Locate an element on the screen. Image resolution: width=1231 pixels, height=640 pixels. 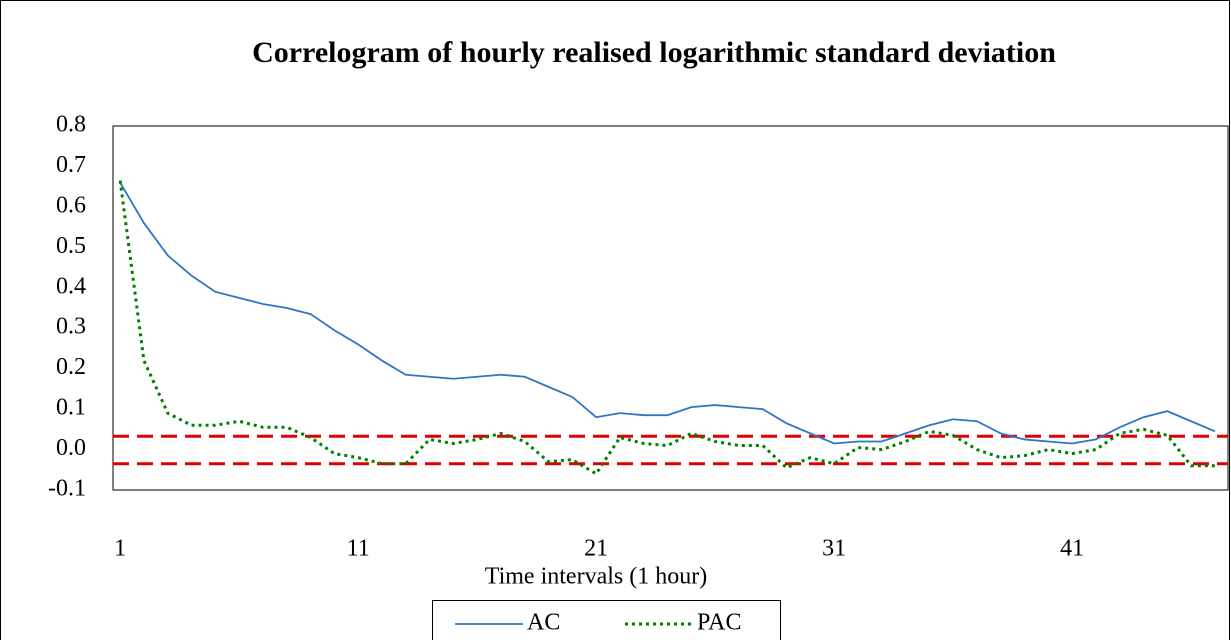
y-tick-label: 0.1 is located at coordinates (71, 408).